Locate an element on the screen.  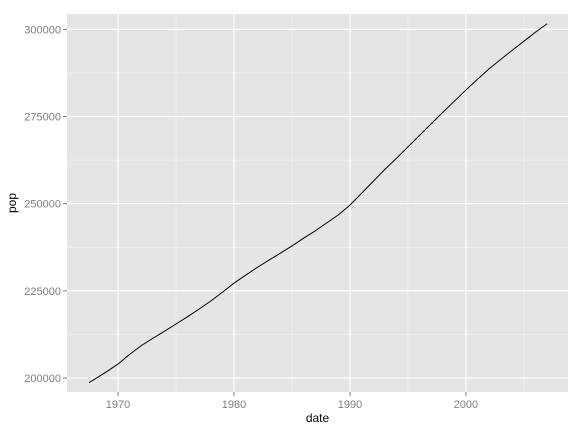
x-tick-label: 1970 is located at coordinates (118, 405).